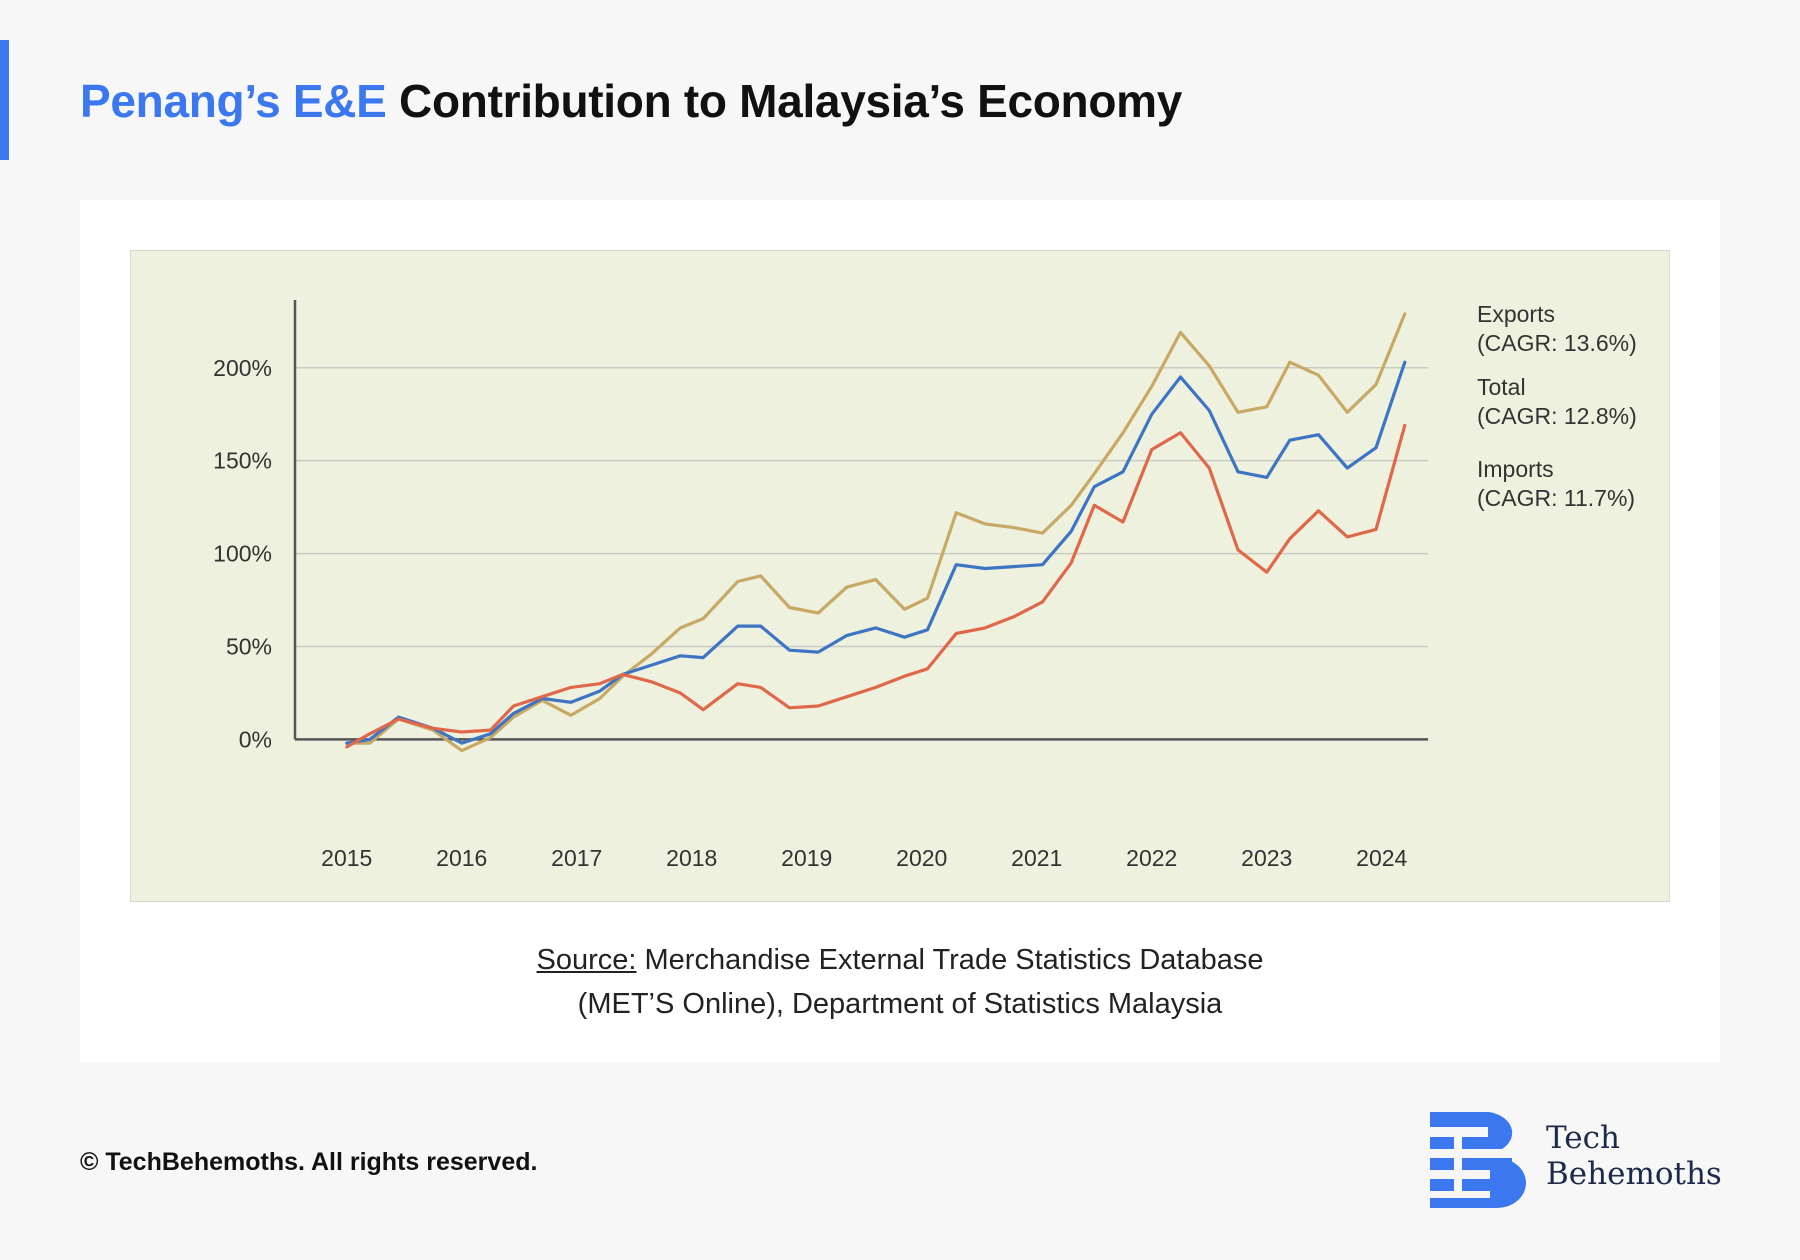 The width and height of the screenshot is (1800, 1260). I want to click on techbehemoths-b-logo-icon, so click(1478, 1160).